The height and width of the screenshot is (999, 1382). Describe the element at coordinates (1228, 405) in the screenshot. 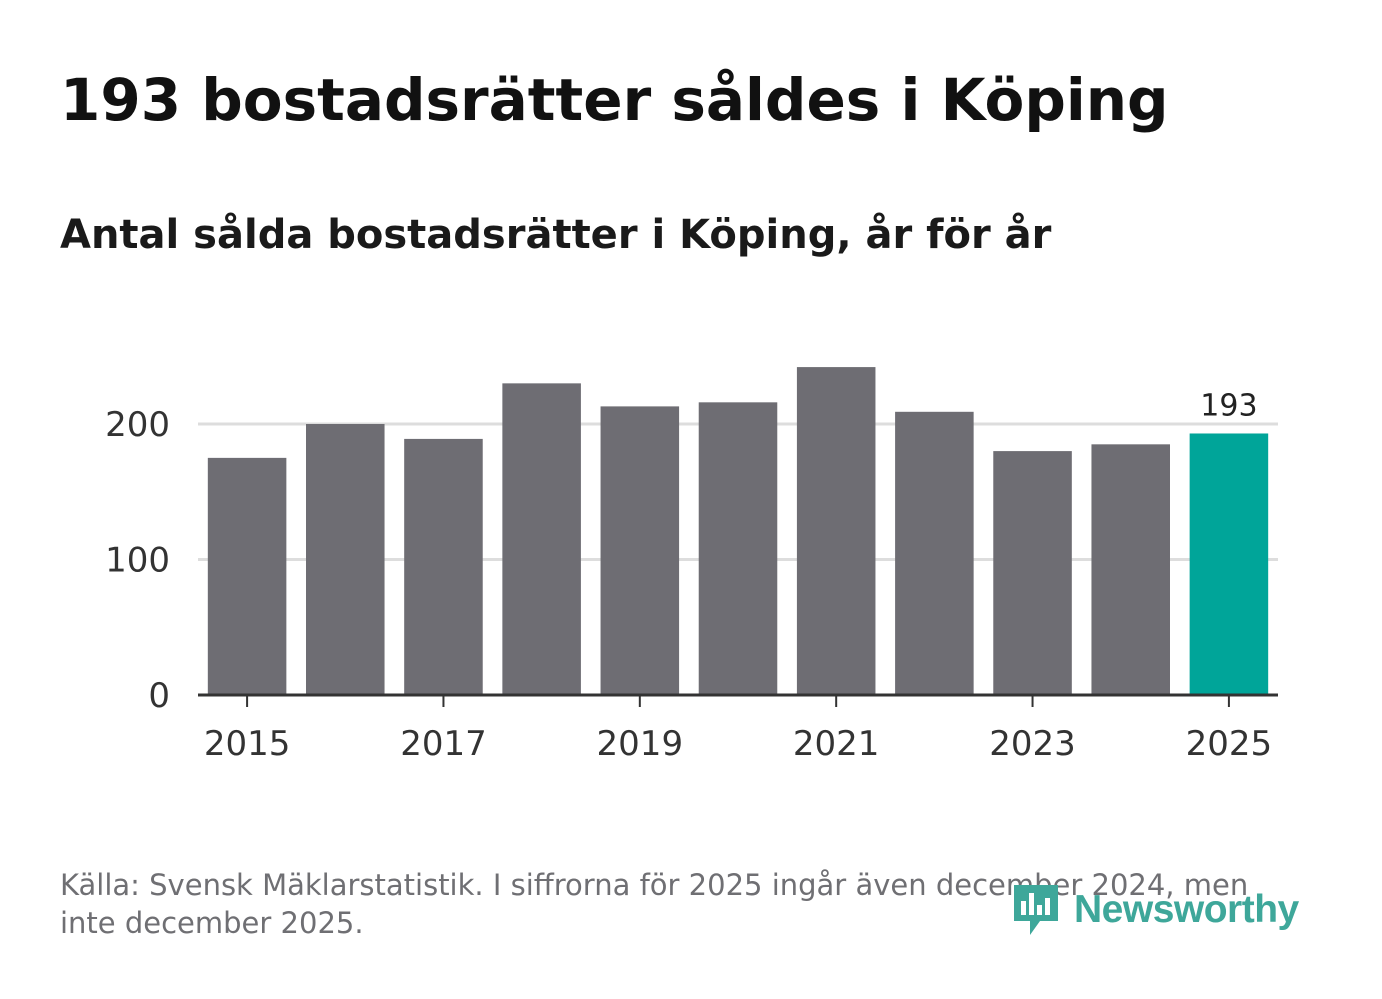

I see `data-label-2025: 193` at that location.